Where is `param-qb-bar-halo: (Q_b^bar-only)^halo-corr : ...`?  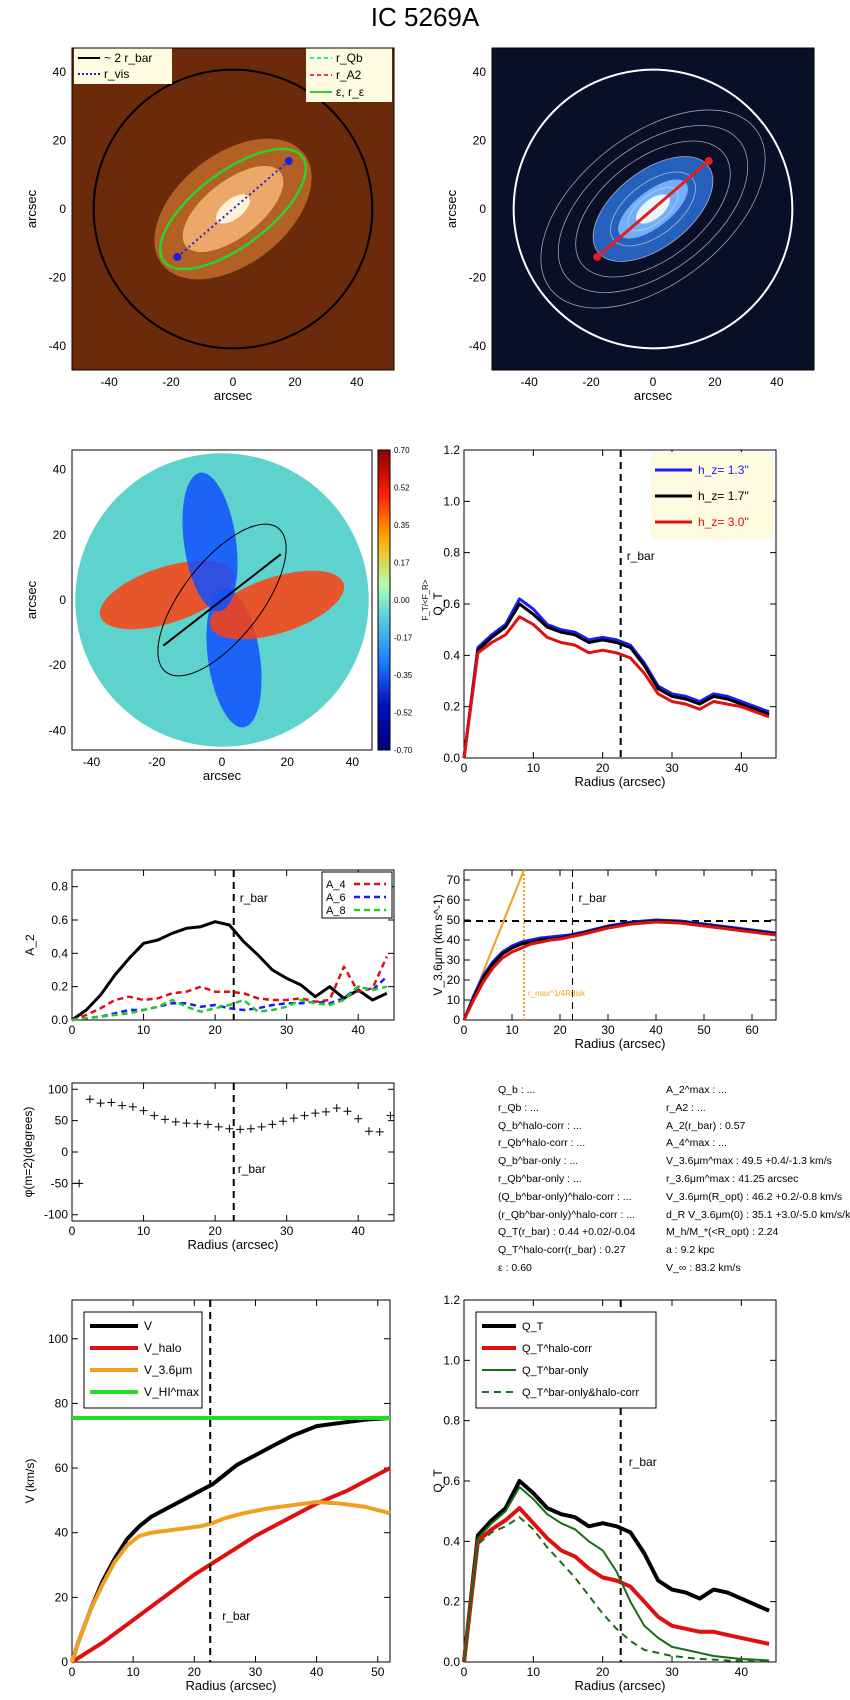
param-qb-bar-halo: (Q_b^bar-only)^halo-corr : ... is located at coordinates (565, 1196).